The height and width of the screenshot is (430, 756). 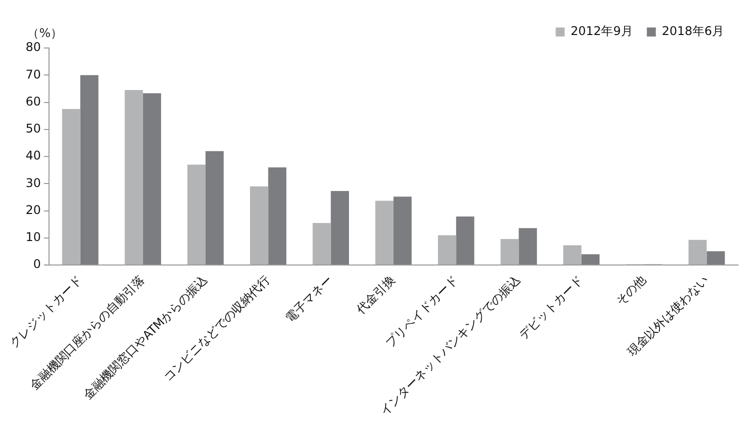 I want to click on y-tick-label: 60, so click(x=33, y=101).